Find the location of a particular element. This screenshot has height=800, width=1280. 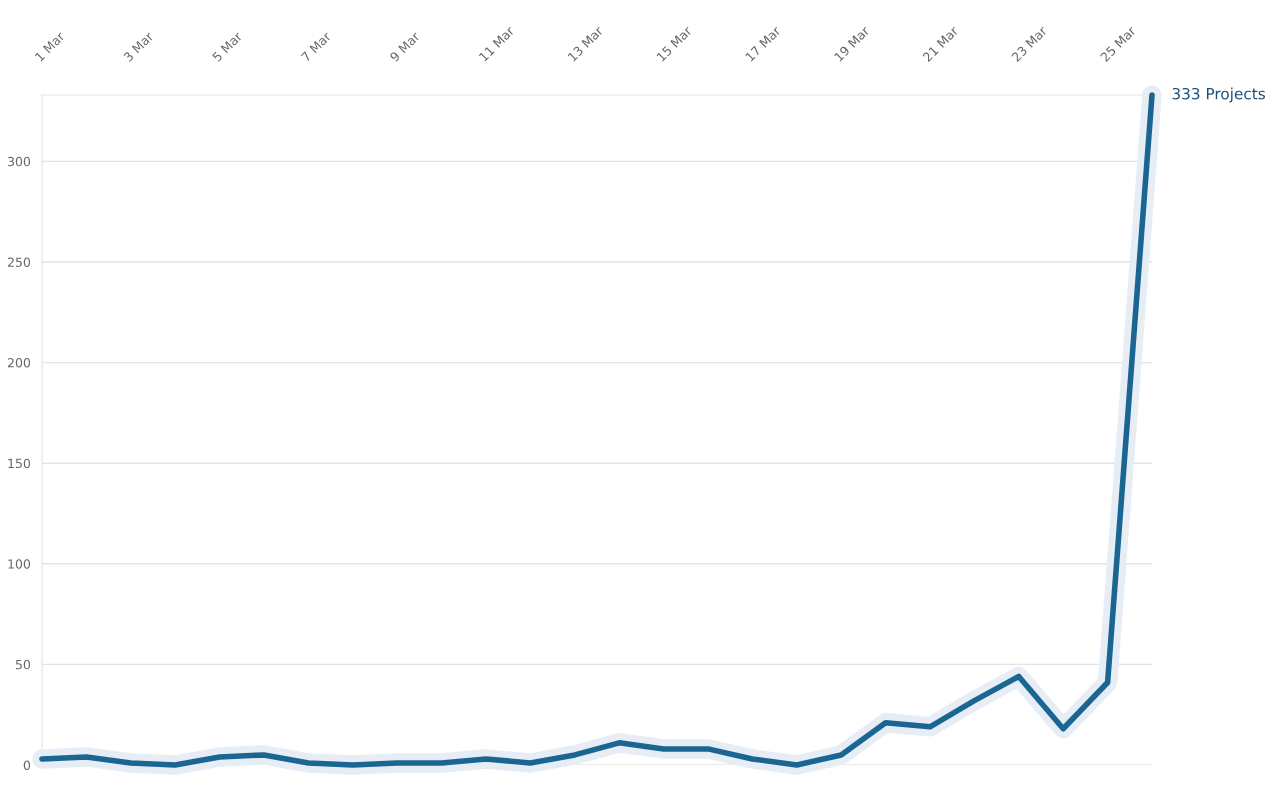

x-tick-label: 25 Mar is located at coordinates (1118, 44).